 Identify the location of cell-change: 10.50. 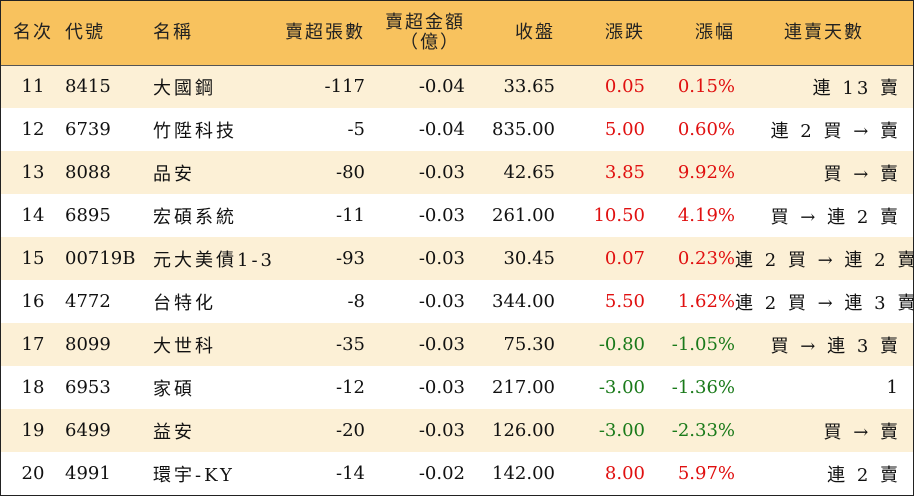
(619, 215).